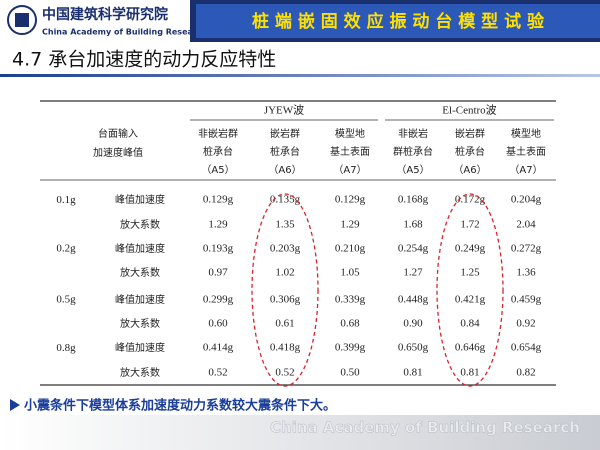 The height and width of the screenshot is (450, 600). Describe the element at coordinates (285, 249) in the screenshot. I see `table-cell: 0.203g` at that location.